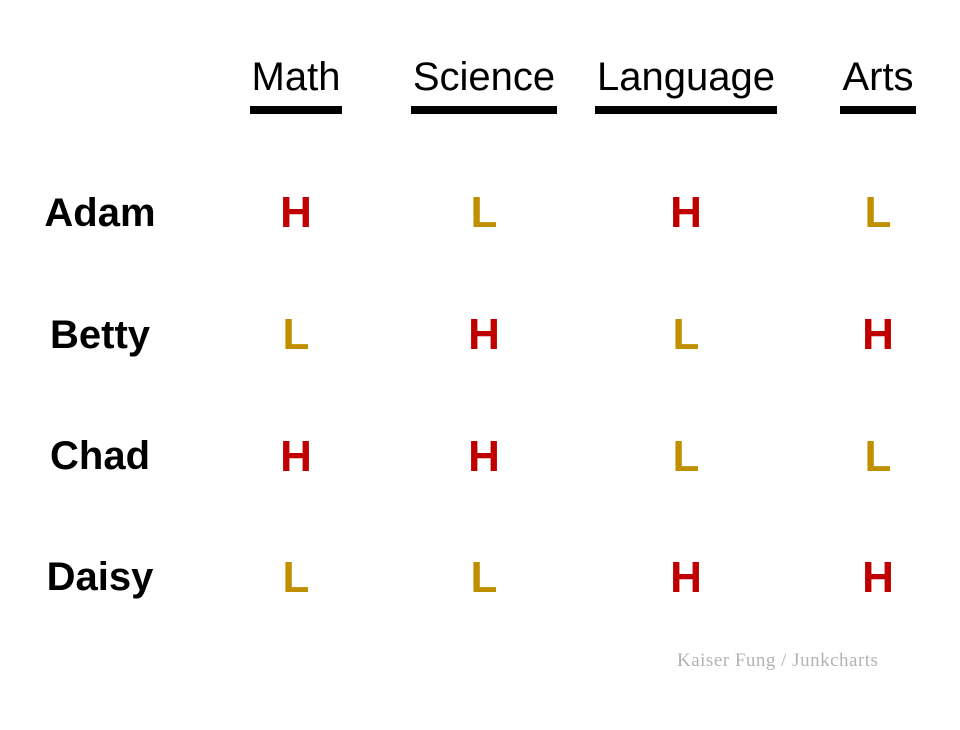  What do you see at coordinates (686, 85) in the screenshot?
I see `column-header-label: Language` at bounding box center [686, 85].